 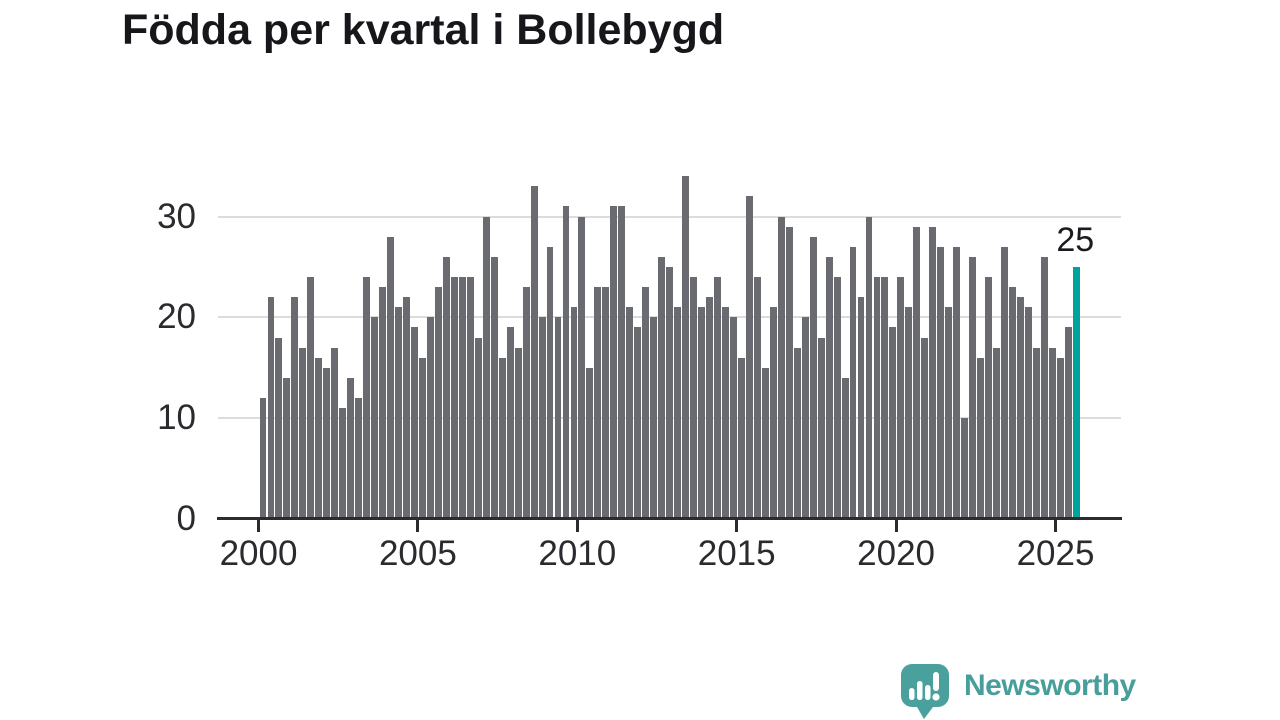 What do you see at coordinates (577, 526) in the screenshot?
I see `x-tick-2010` at bounding box center [577, 526].